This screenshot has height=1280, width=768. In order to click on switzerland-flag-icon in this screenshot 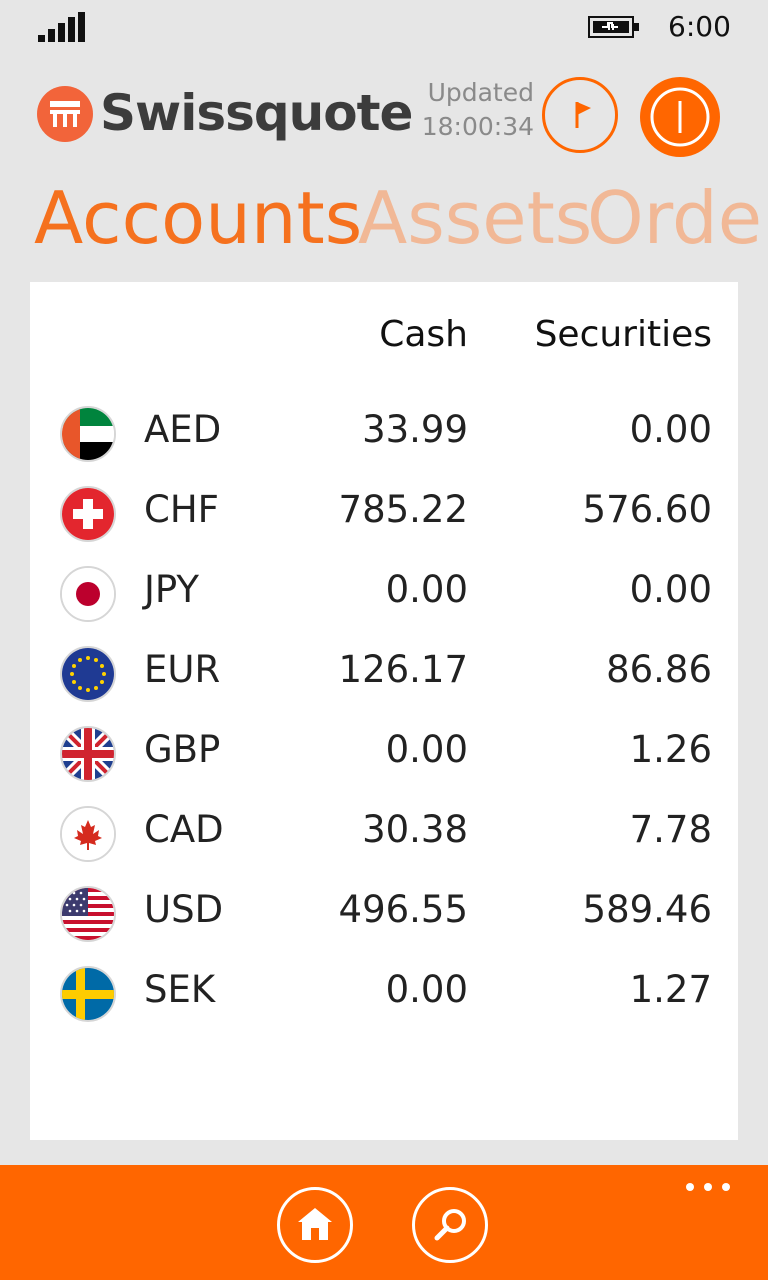, I will do `click(88, 514)`.